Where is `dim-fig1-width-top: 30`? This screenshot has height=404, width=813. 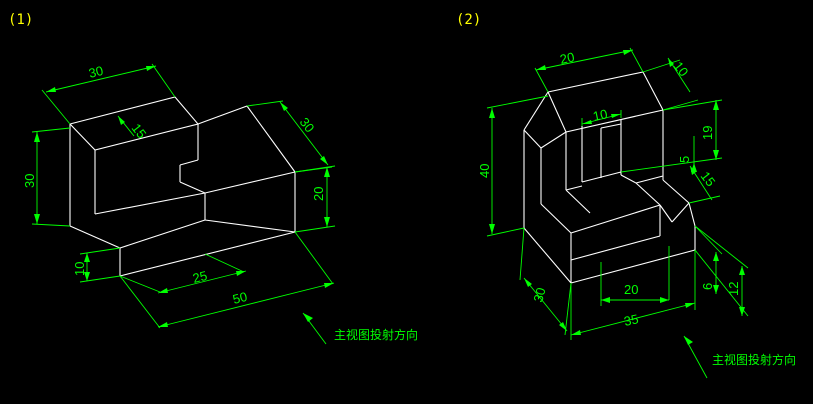 dim-fig1-width-top: 30 is located at coordinates (96, 72).